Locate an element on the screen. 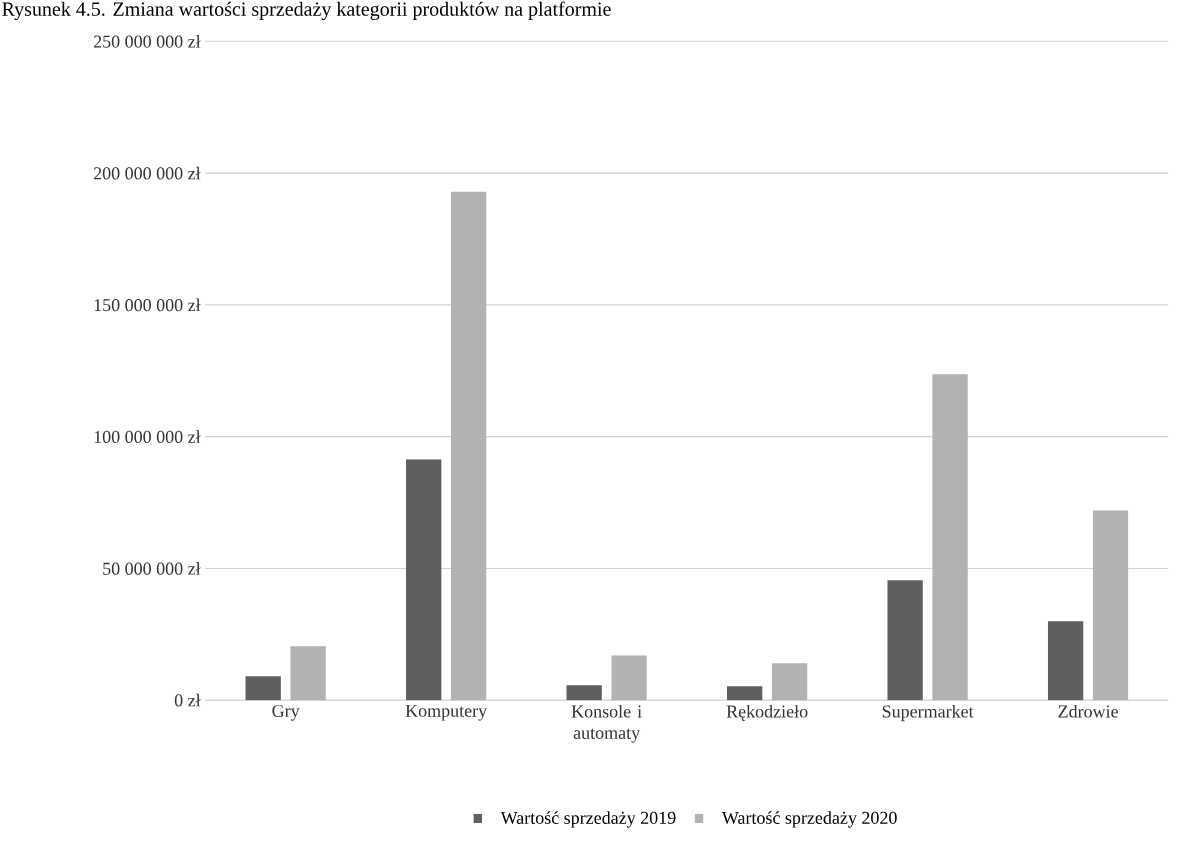 This screenshot has width=1187, height=843. x-tick-label: Konsole i automaty is located at coordinates (606, 723).